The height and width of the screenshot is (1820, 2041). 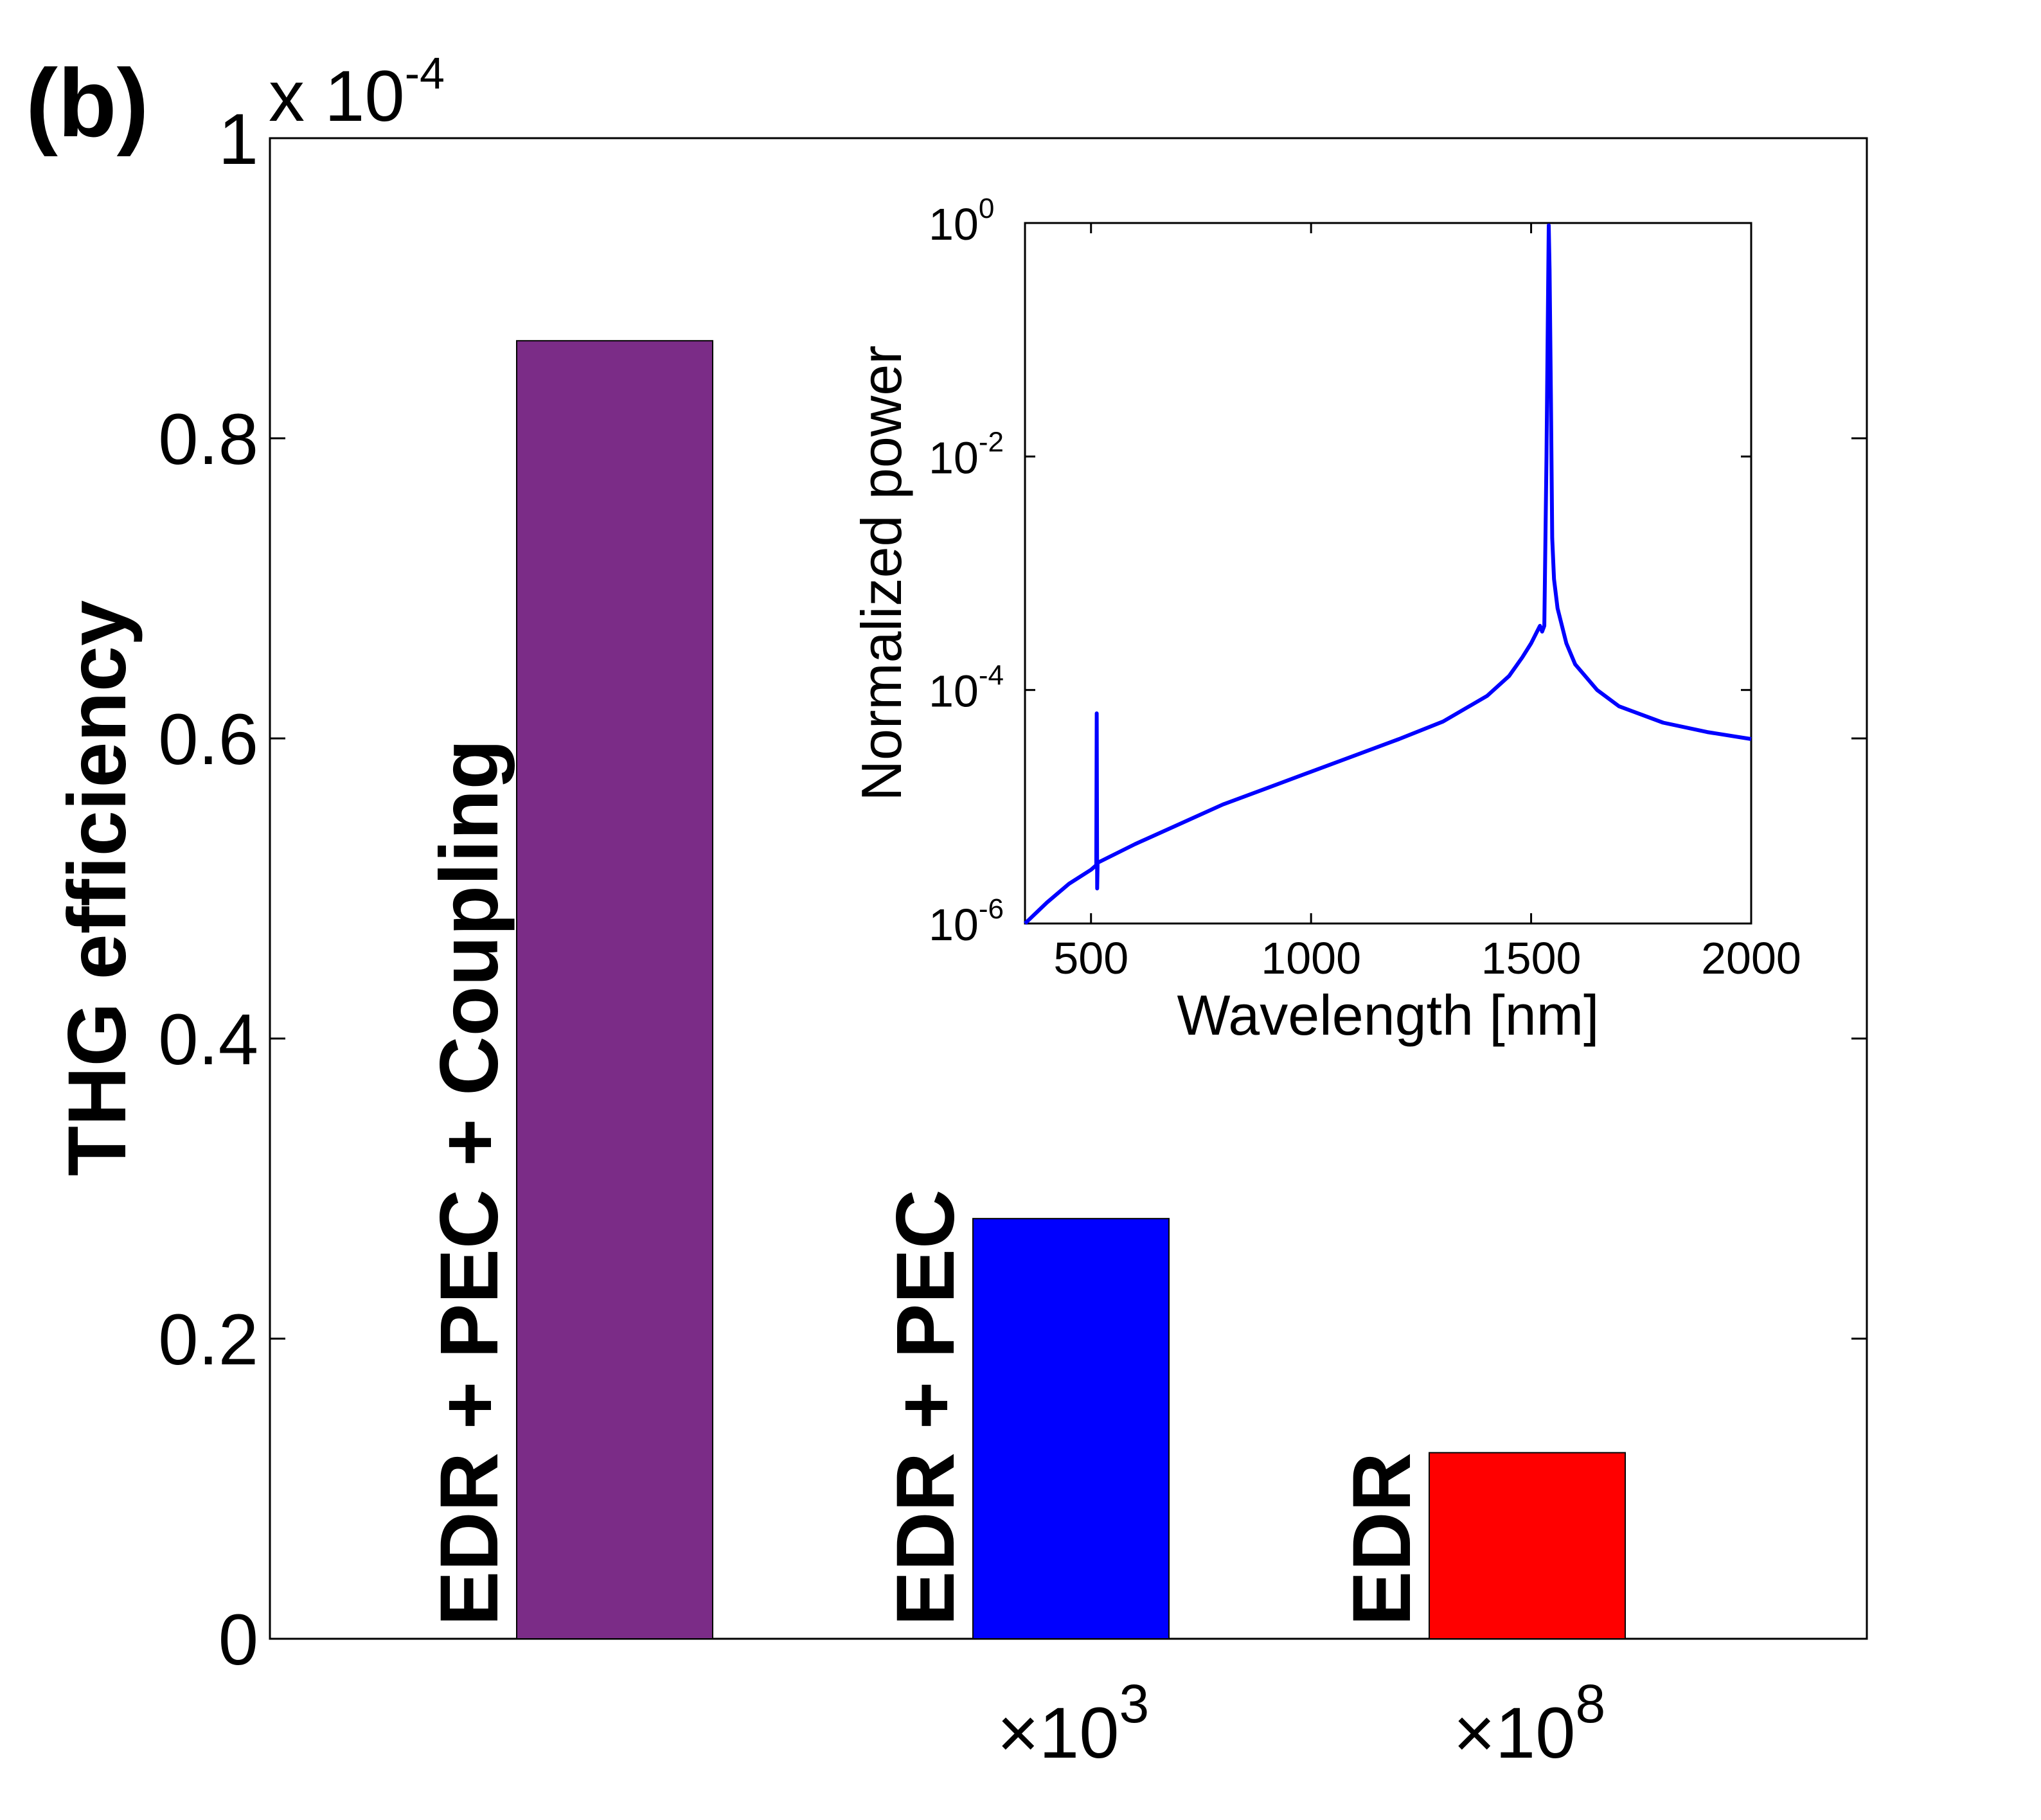 What do you see at coordinates (1301, 1723) in the screenshot?
I see `main-multipliers: ×10³ ×10⁸` at bounding box center [1301, 1723].